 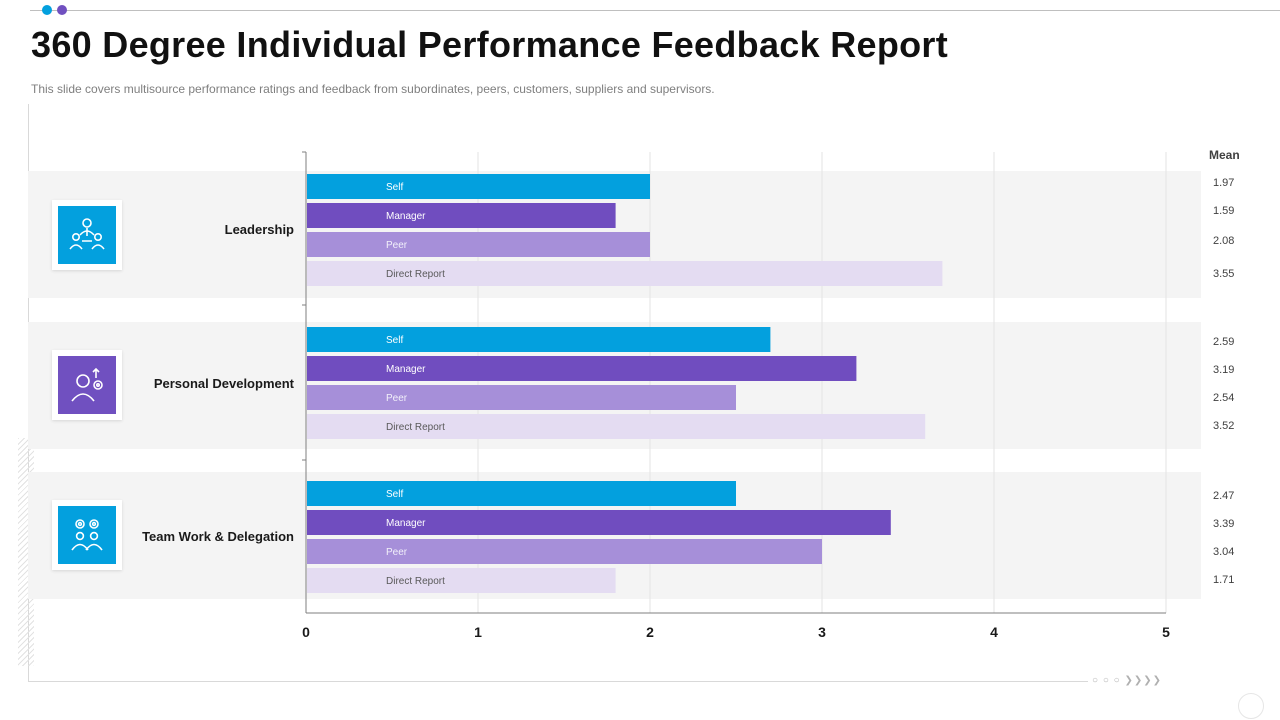 I want to click on leadership-team-icon, so click(x=87, y=235).